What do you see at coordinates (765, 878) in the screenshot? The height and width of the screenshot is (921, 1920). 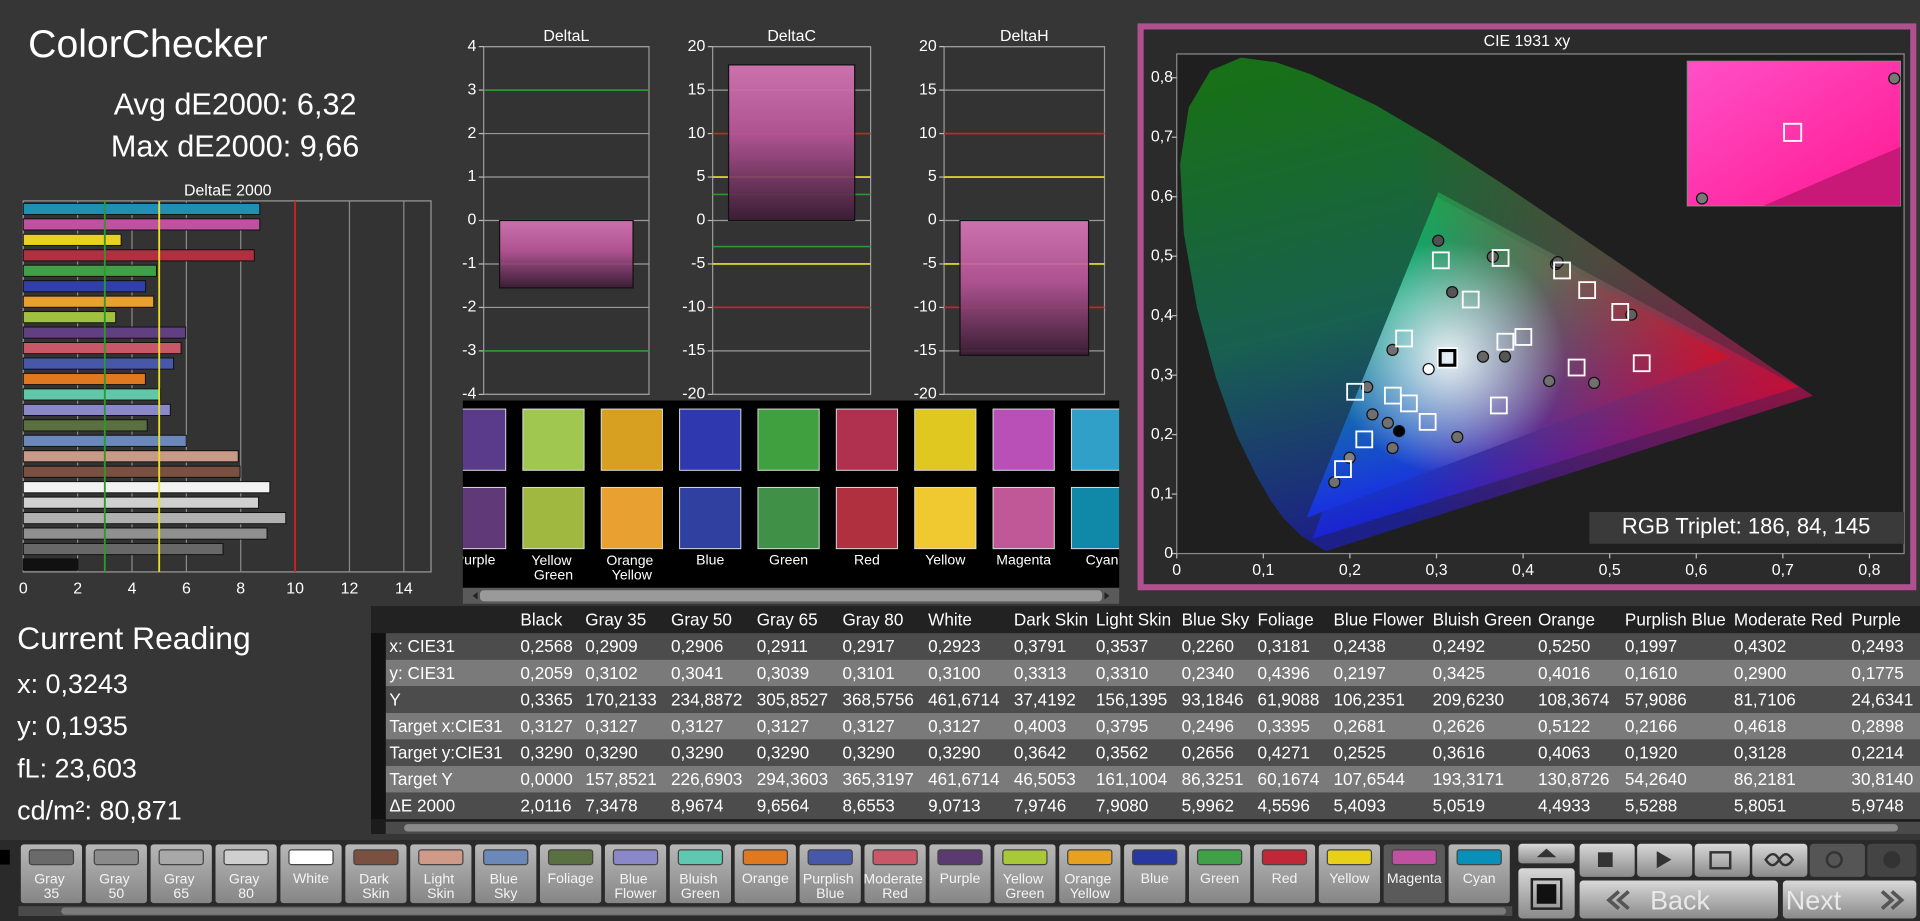 I see `tab-label: Orange` at bounding box center [765, 878].